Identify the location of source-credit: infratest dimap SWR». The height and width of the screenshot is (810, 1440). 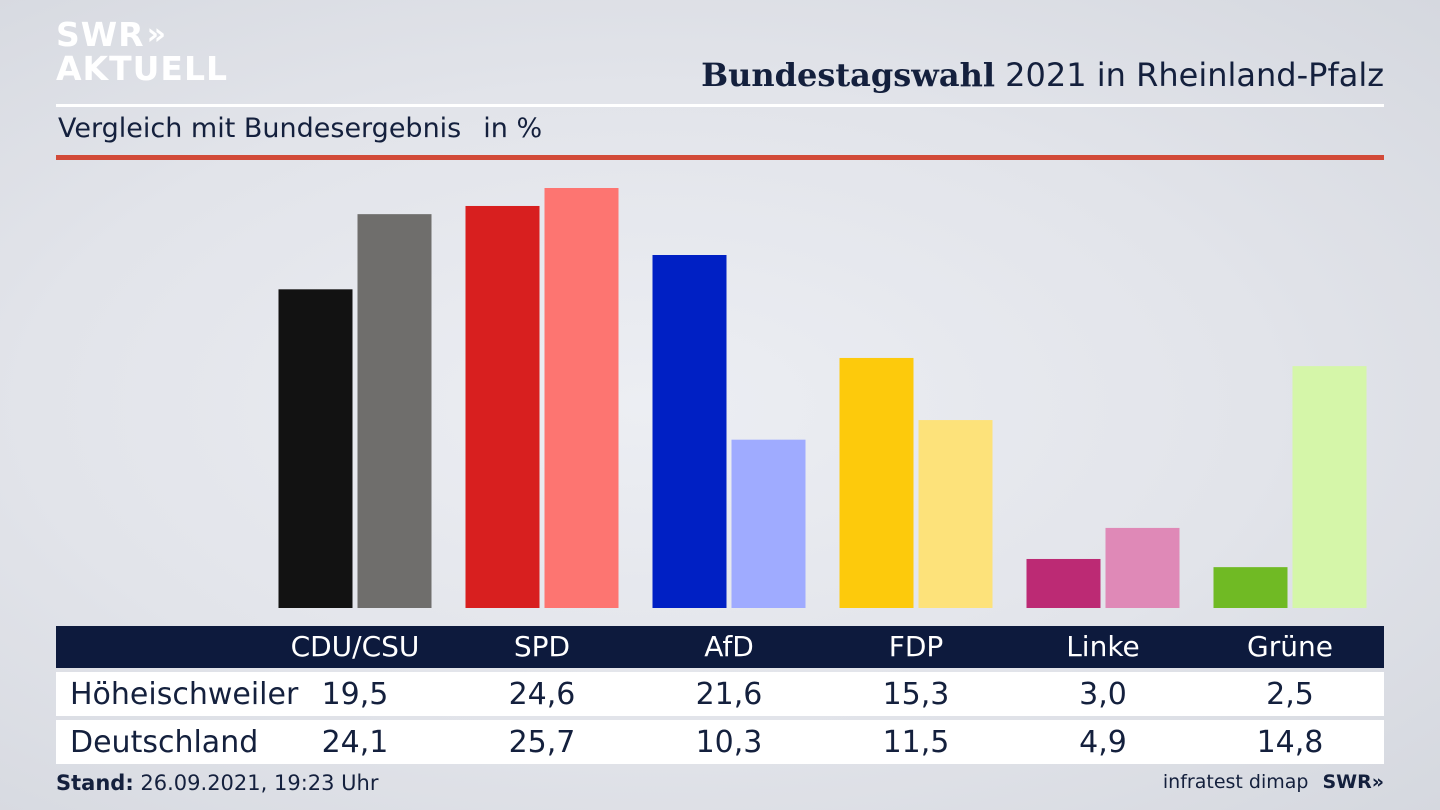
(1273, 782).